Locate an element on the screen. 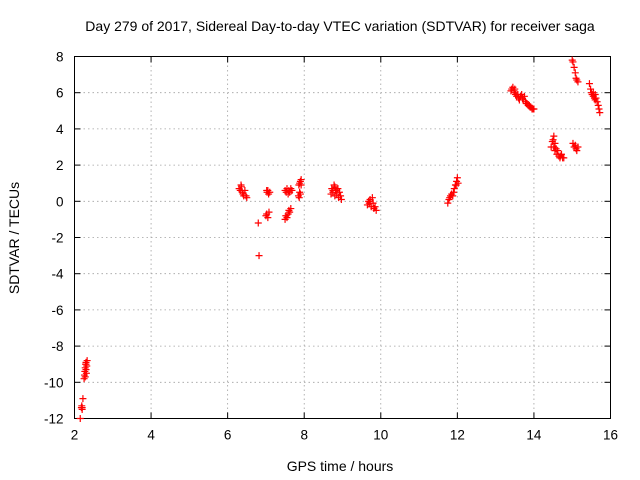 The image size is (640, 480). y-tick-label: 6 is located at coordinates (60, 93).